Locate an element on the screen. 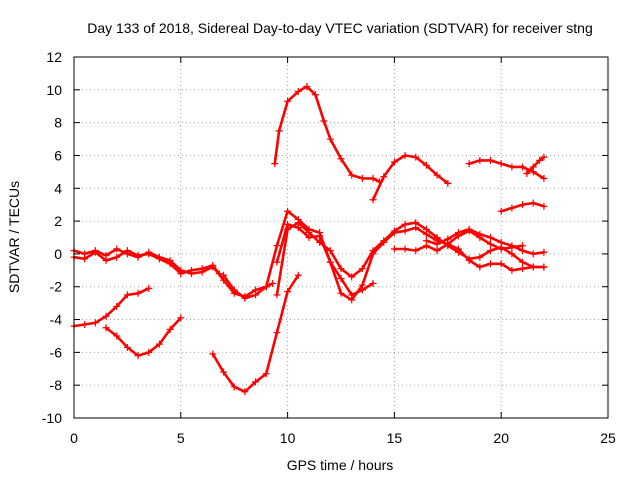  y-tick-label: 2 is located at coordinates (58, 221).